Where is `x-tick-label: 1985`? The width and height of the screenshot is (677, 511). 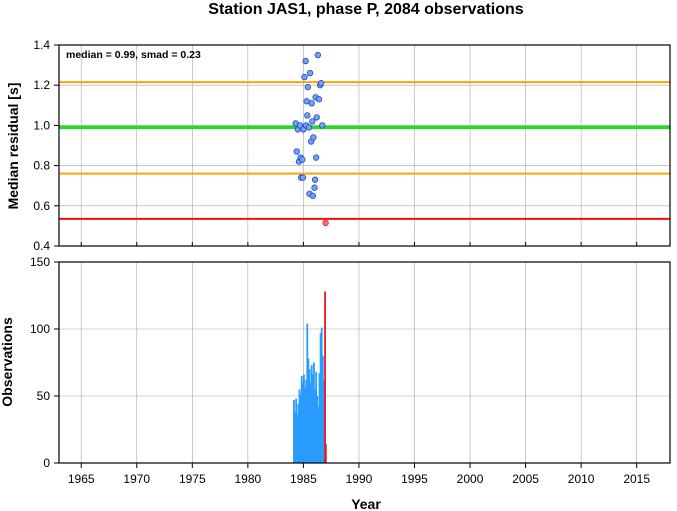 x-tick-label: 1985 is located at coordinates (303, 479).